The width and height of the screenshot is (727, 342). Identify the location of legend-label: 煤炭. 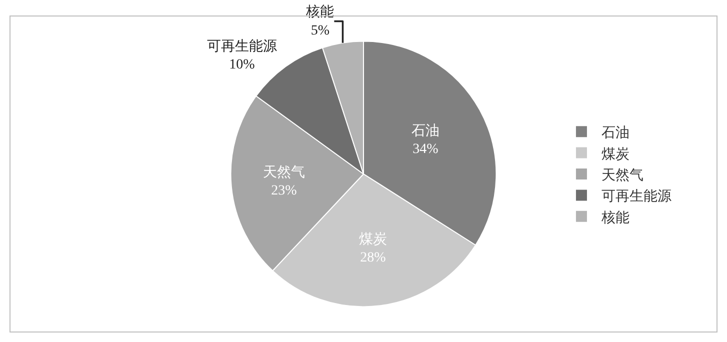
(615, 154).